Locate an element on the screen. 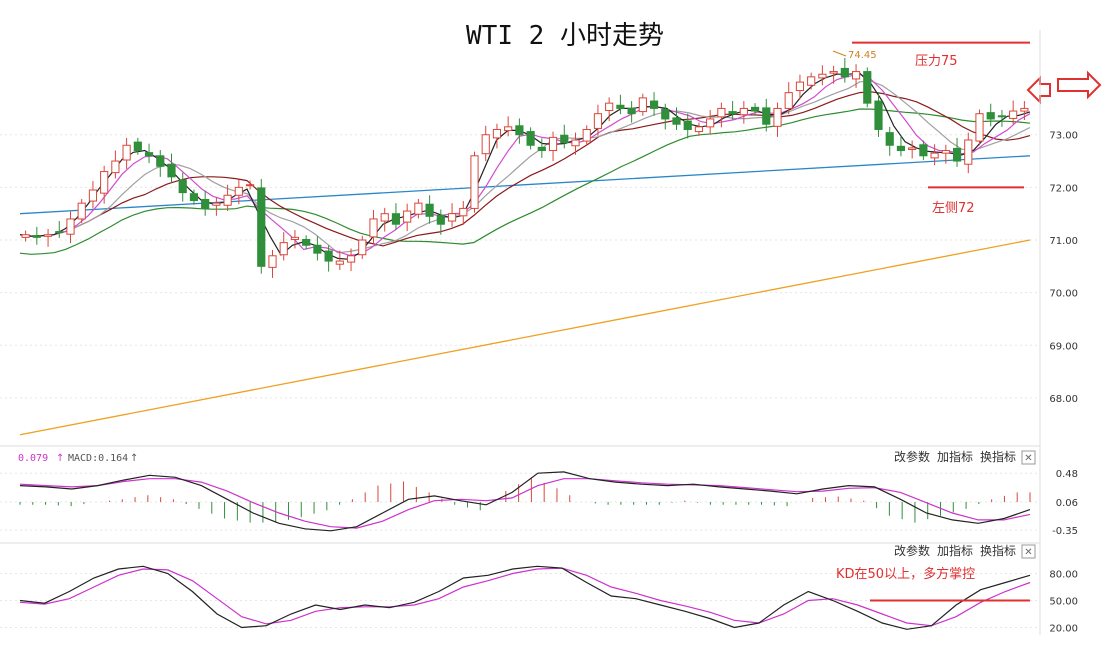 Image resolution: width=1112 pixels, height=655 pixels. price-tick-label: 71.00 is located at coordinates (1063, 241).